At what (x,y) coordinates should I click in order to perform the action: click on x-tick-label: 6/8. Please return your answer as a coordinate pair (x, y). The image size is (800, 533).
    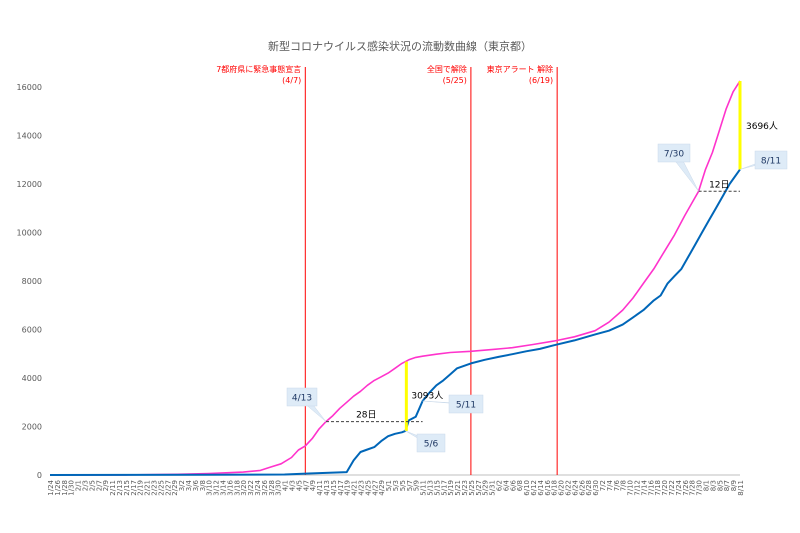
    Looking at the image, I should click on (520, 485).